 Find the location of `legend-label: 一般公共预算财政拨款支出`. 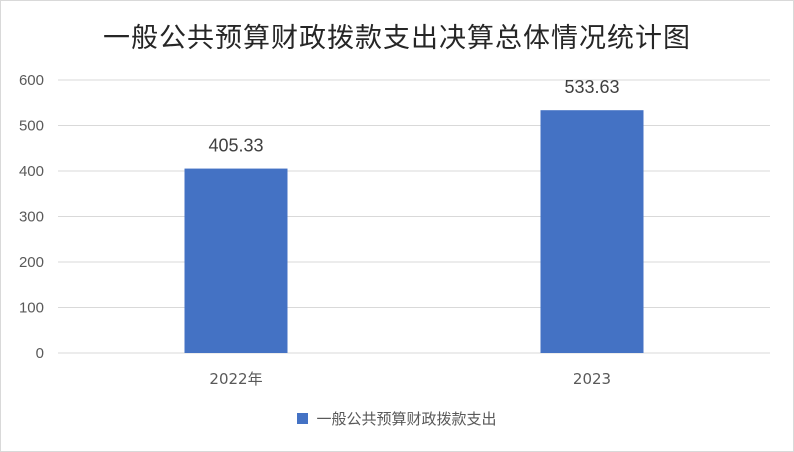

legend-label: 一般公共预算财政拨款支出 is located at coordinates (406, 419).